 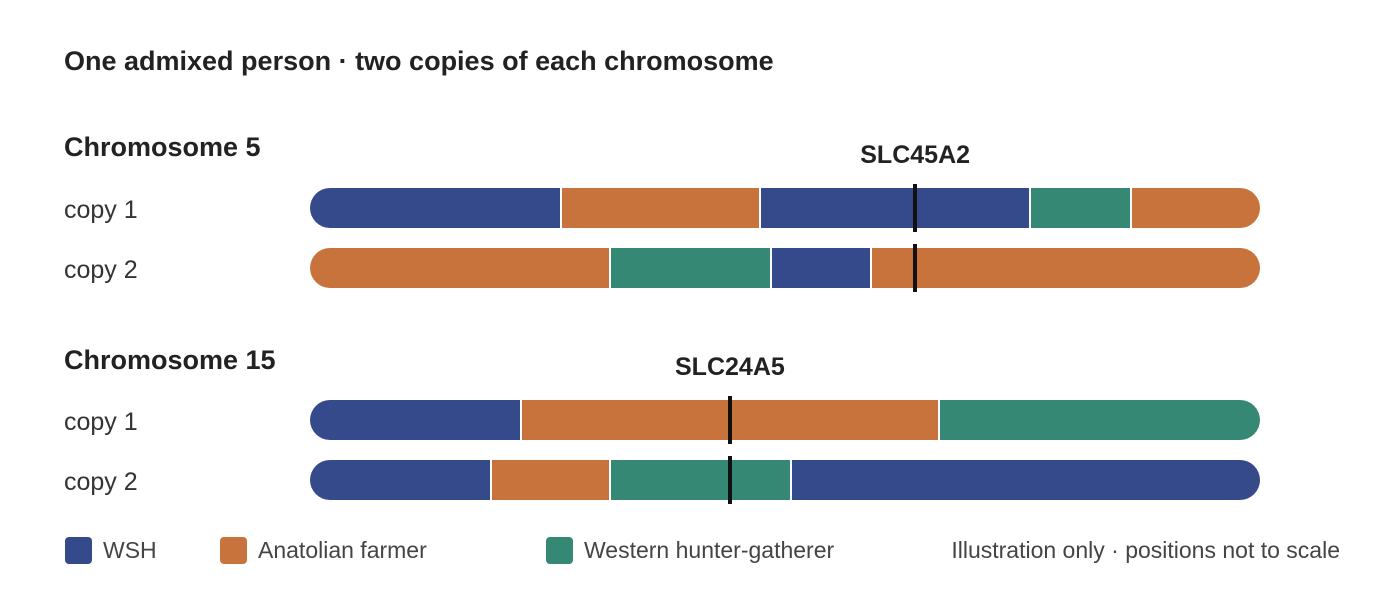 I want to click on chr15-copy-1-bar, so click(x=785, y=420).